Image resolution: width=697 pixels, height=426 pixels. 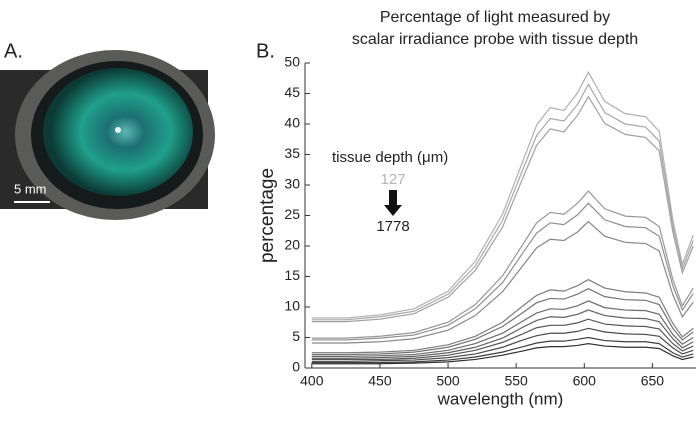 What do you see at coordinates (118, 130) in the screenshot?
I see `probe-tip` at bounding box center [118, 130].